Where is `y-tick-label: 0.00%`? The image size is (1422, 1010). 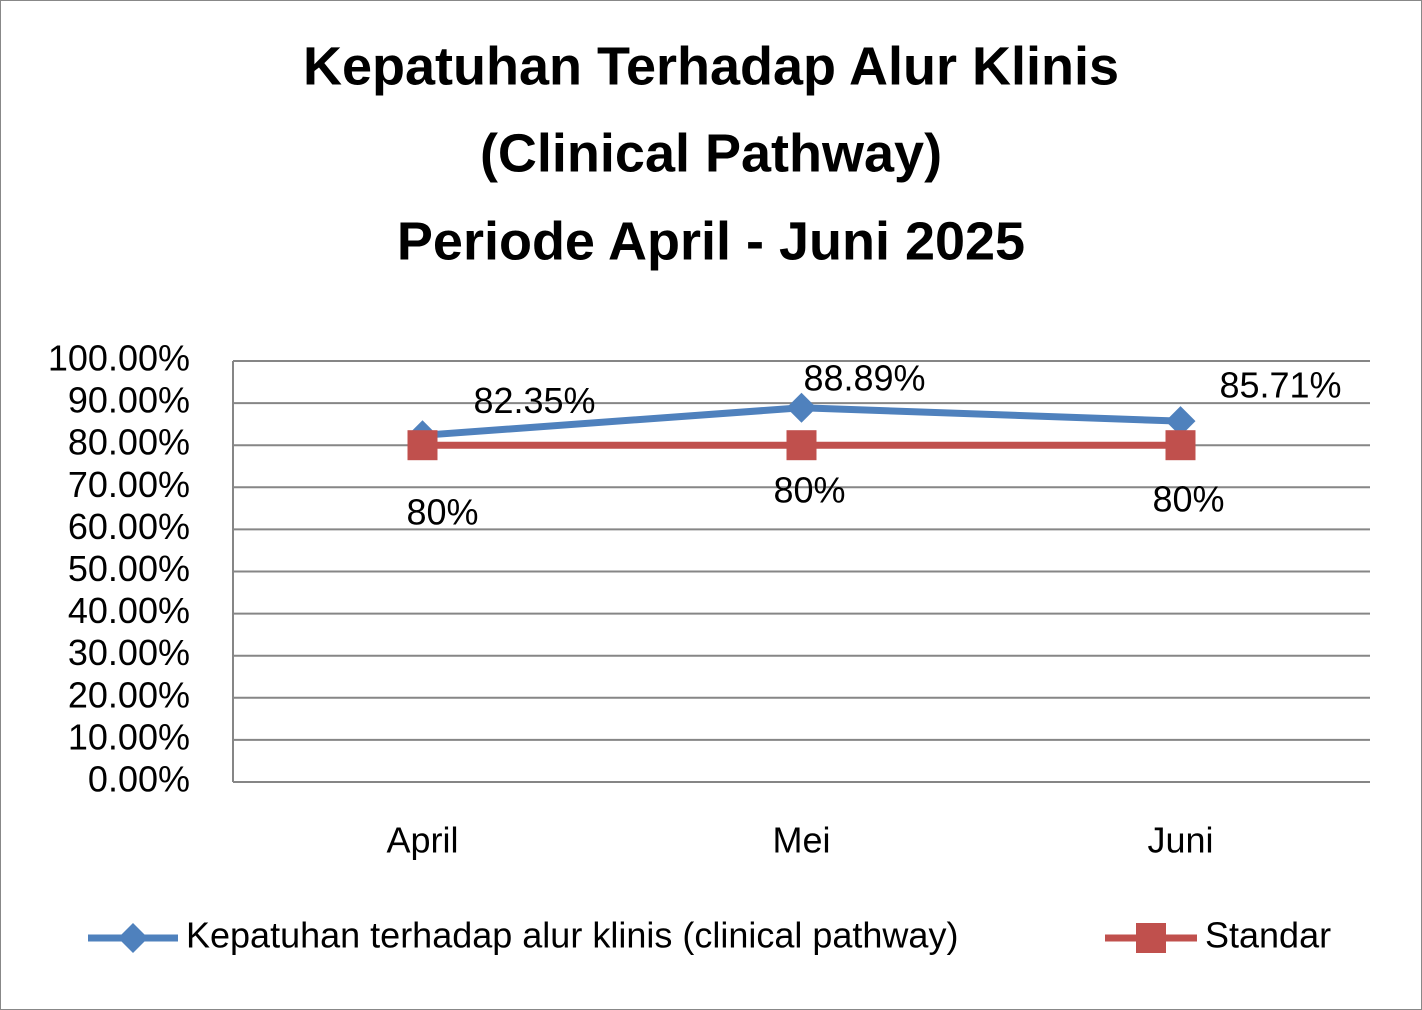 y-tick-label: 0.00% is located at coordinates (139, 779).